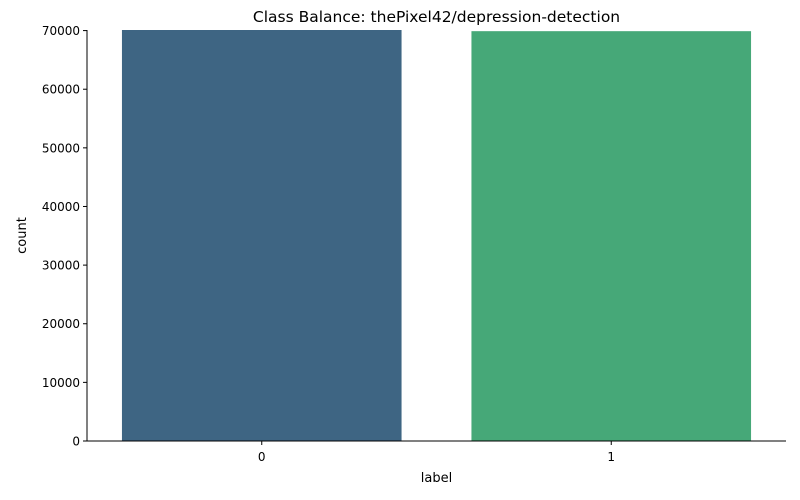 This screenshot has width=800, height=500. I want to click on y-tick-label: 60000, so click(61, 90).